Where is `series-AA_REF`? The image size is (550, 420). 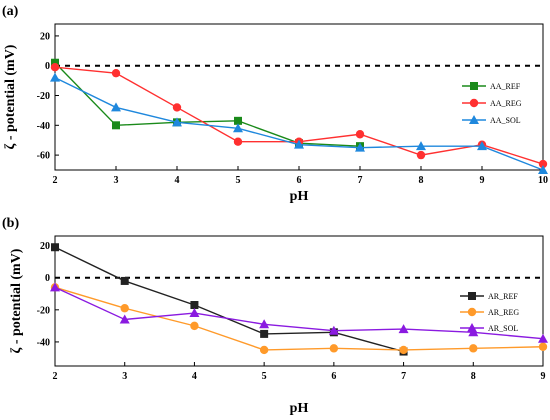
series-AA_REF is located at coordinates (207, 104).